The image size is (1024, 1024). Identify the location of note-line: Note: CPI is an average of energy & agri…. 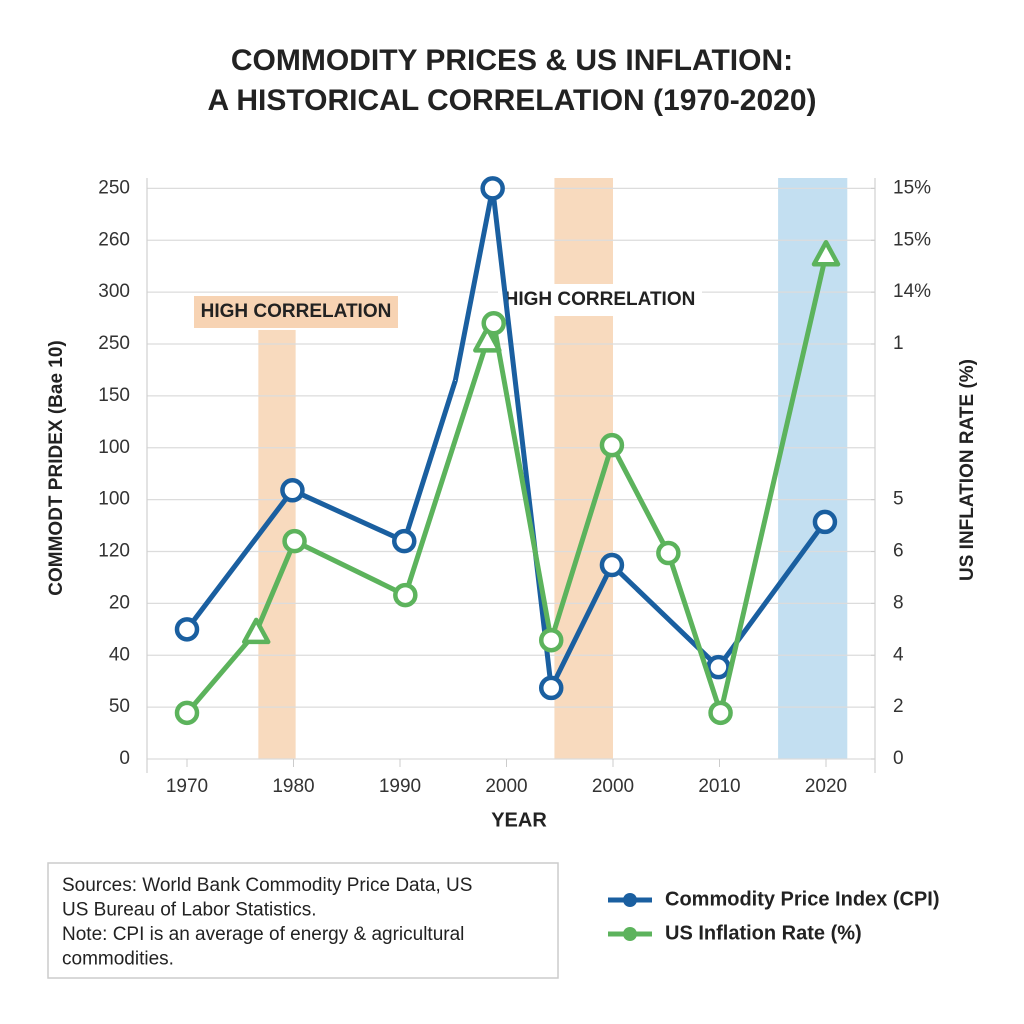
(263, 934).